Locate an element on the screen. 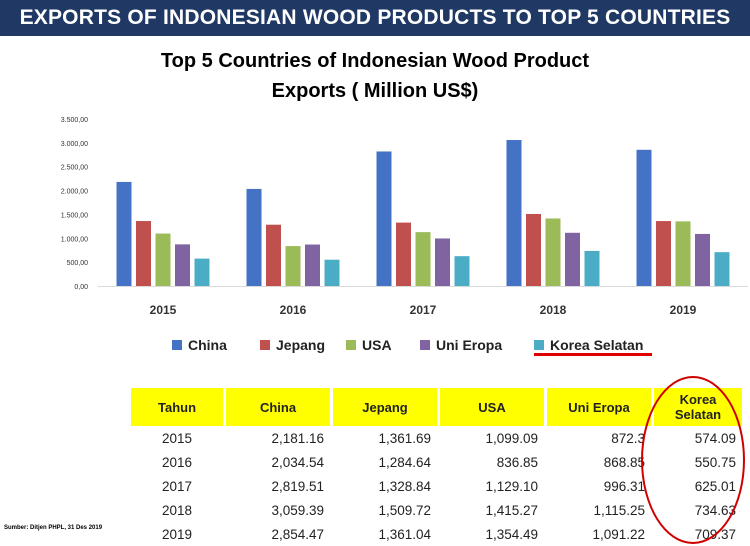 The width and height of the screenshot is (750, 546). table-cell: 996.31 is located at coordinates (624, 486).